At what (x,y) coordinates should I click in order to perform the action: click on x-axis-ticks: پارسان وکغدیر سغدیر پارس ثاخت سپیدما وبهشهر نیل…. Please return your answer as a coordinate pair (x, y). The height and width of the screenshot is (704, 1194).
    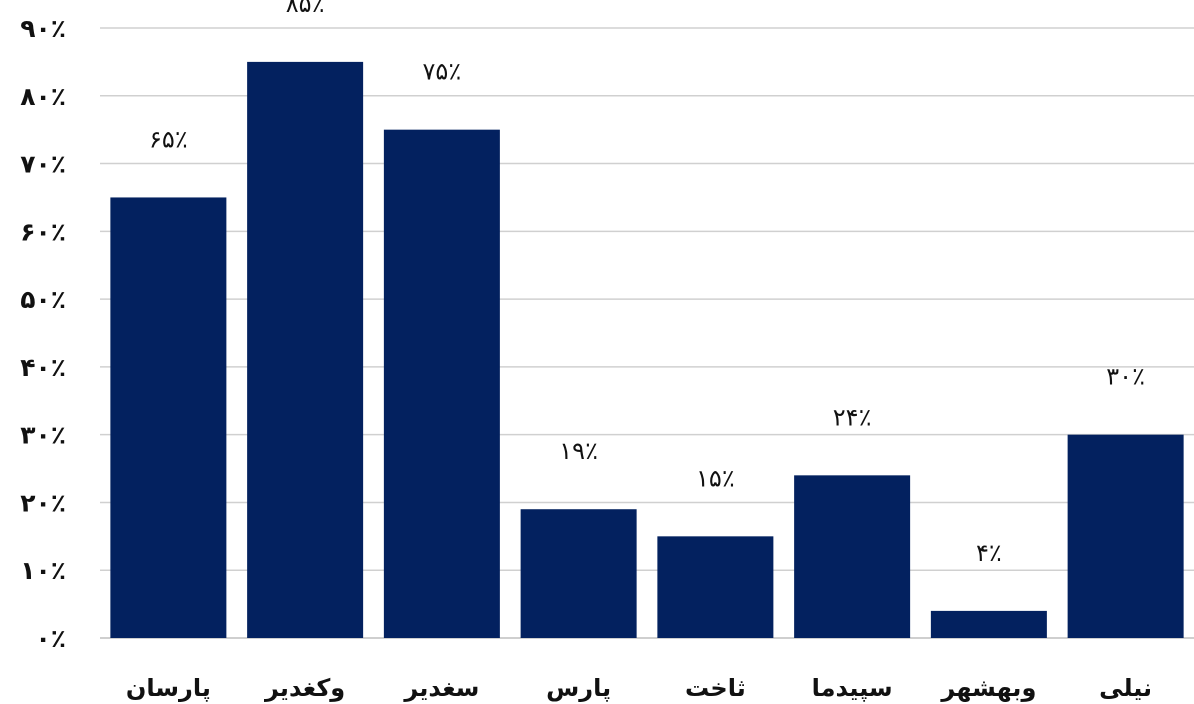
    Looking at the image, I should click on (639, 688).